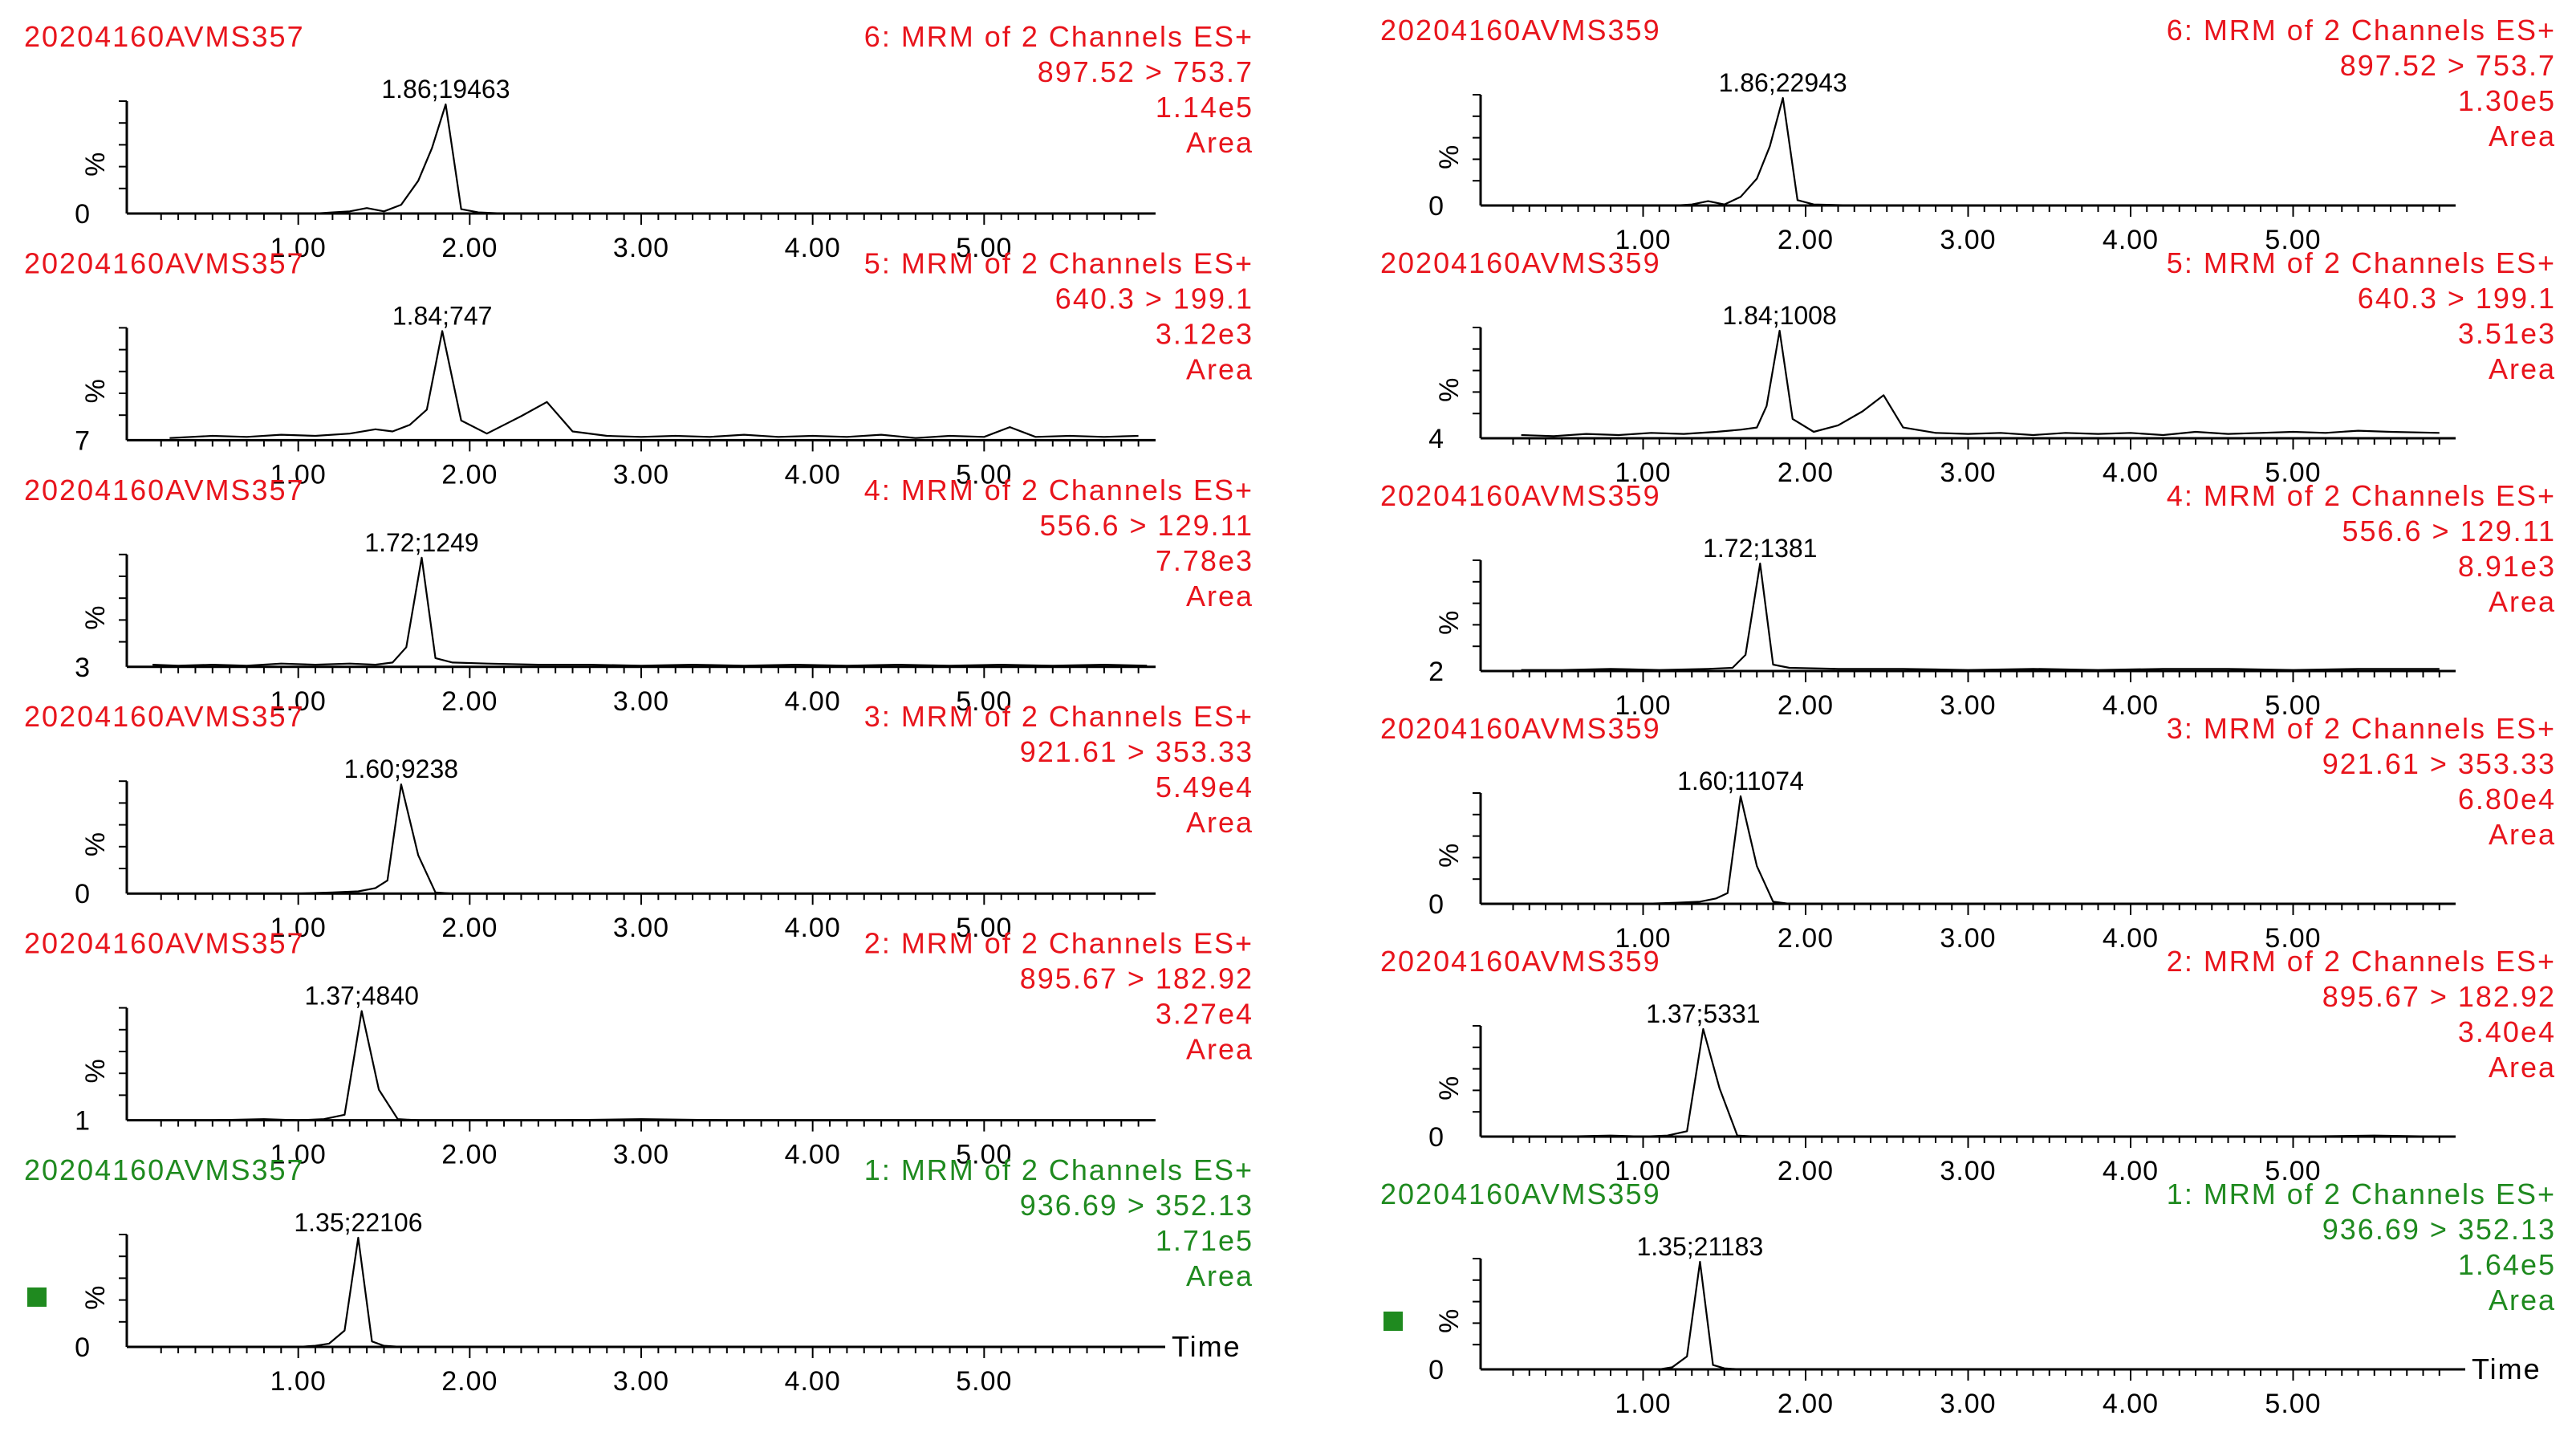 Image resolution: width=2576 pixels, height=1440 pixels. What do you see at coordinates (1204, 1240) in the screenshot?
I see `intensity-label: 1.71e5` at bounding box center [1204, 1240].